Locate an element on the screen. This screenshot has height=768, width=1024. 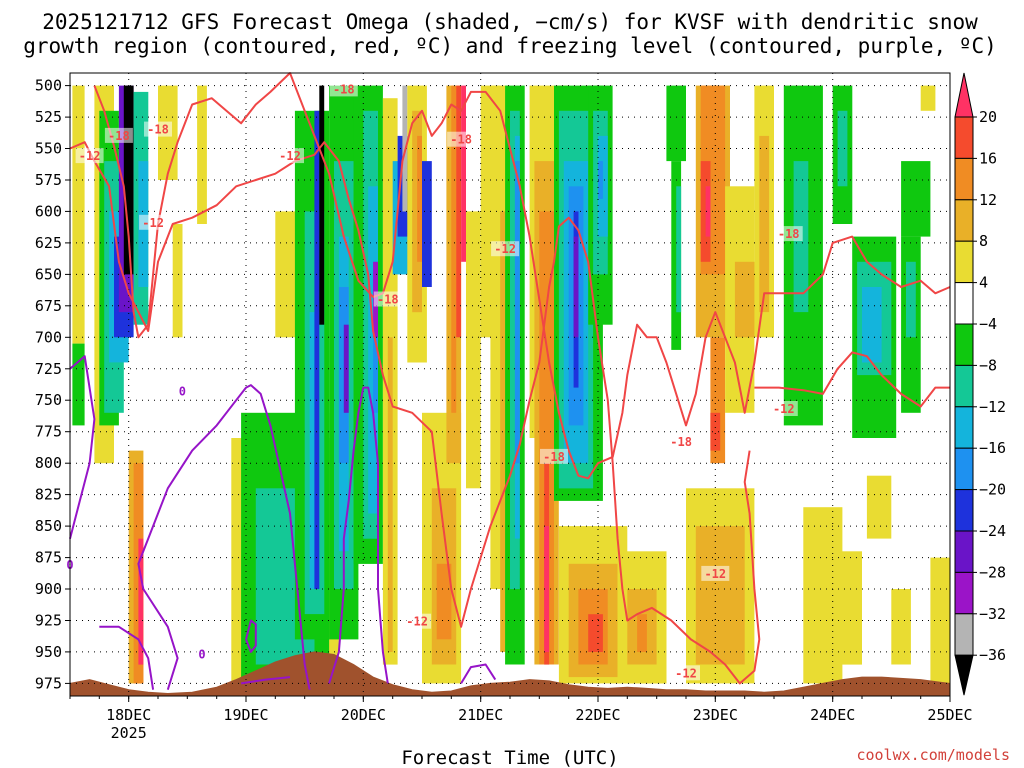
y-tick-label: 525 is located at coordinates (48, 117).